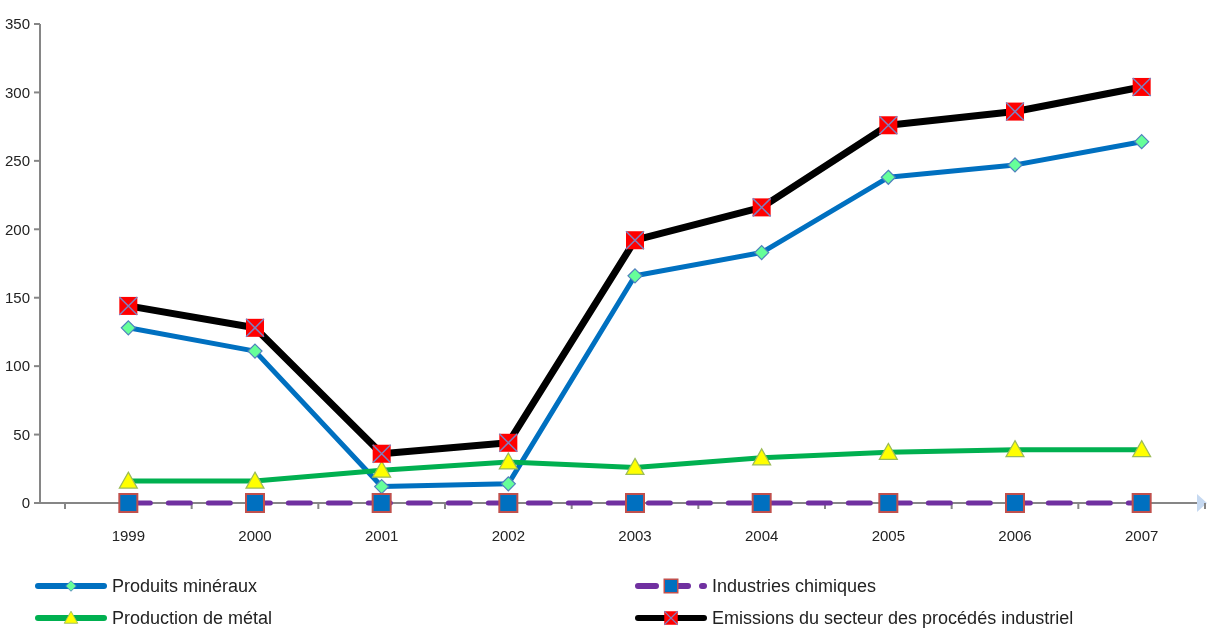 Image resolution: width=1211 pixels, height=630 pixels. Describe the element at coordinates (893, 618) in the screenshot. I see `legend-label: Emissions du secteur des procédés industriel` at that location.